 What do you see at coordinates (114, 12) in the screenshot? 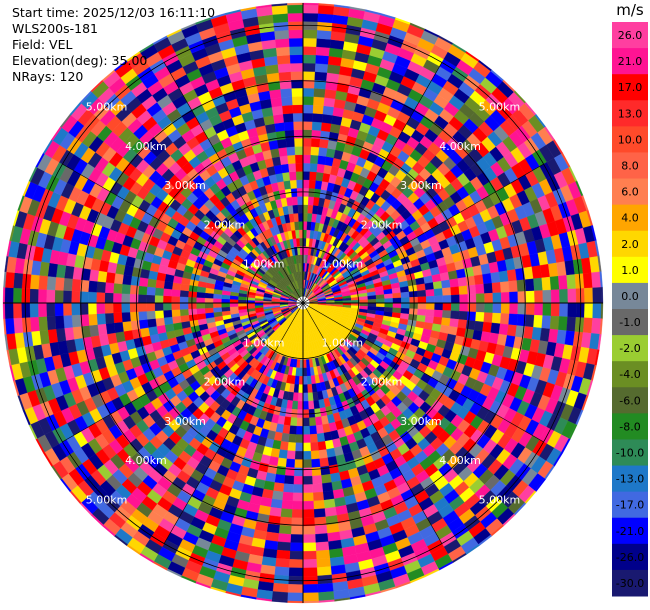
I see `start-time-label: Start time: 2025/12/03 16:11:10` at bounding box center [114, 12].